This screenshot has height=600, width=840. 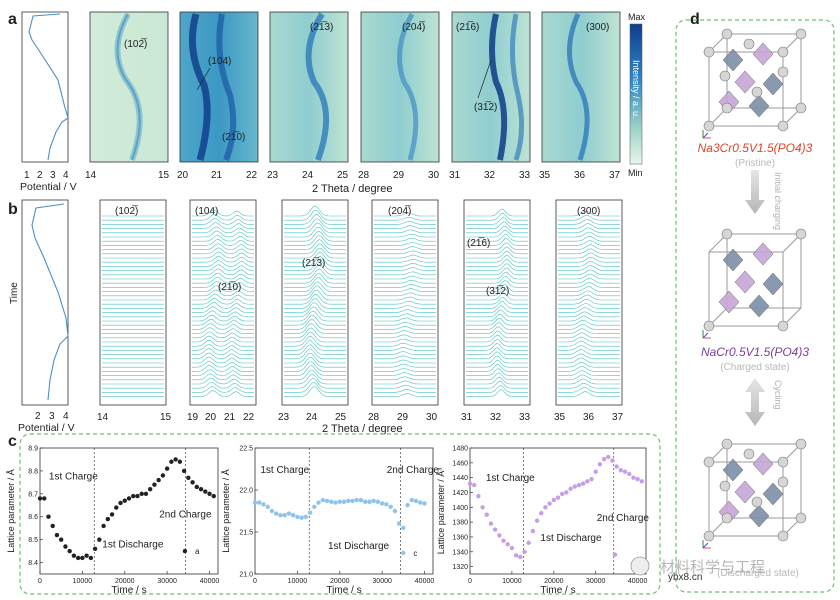 What do you see at coordinates (246, 491) in the screenshot?
I see `y-tick-label: 22.0` at bounding box center [246, 491].